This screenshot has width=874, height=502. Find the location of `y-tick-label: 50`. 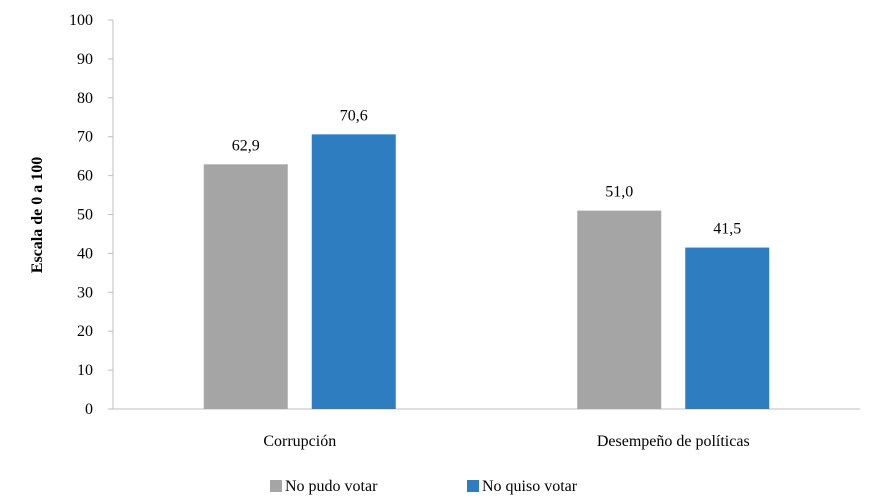

y-tick-label: 50 is located at coordinates (85, 215).